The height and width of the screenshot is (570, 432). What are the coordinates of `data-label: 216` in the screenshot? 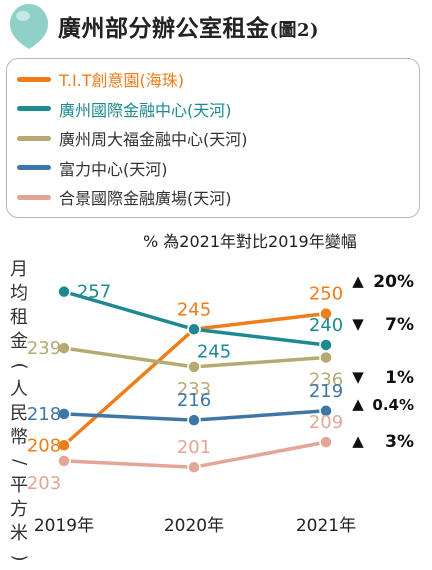 It's located at (194, 400).